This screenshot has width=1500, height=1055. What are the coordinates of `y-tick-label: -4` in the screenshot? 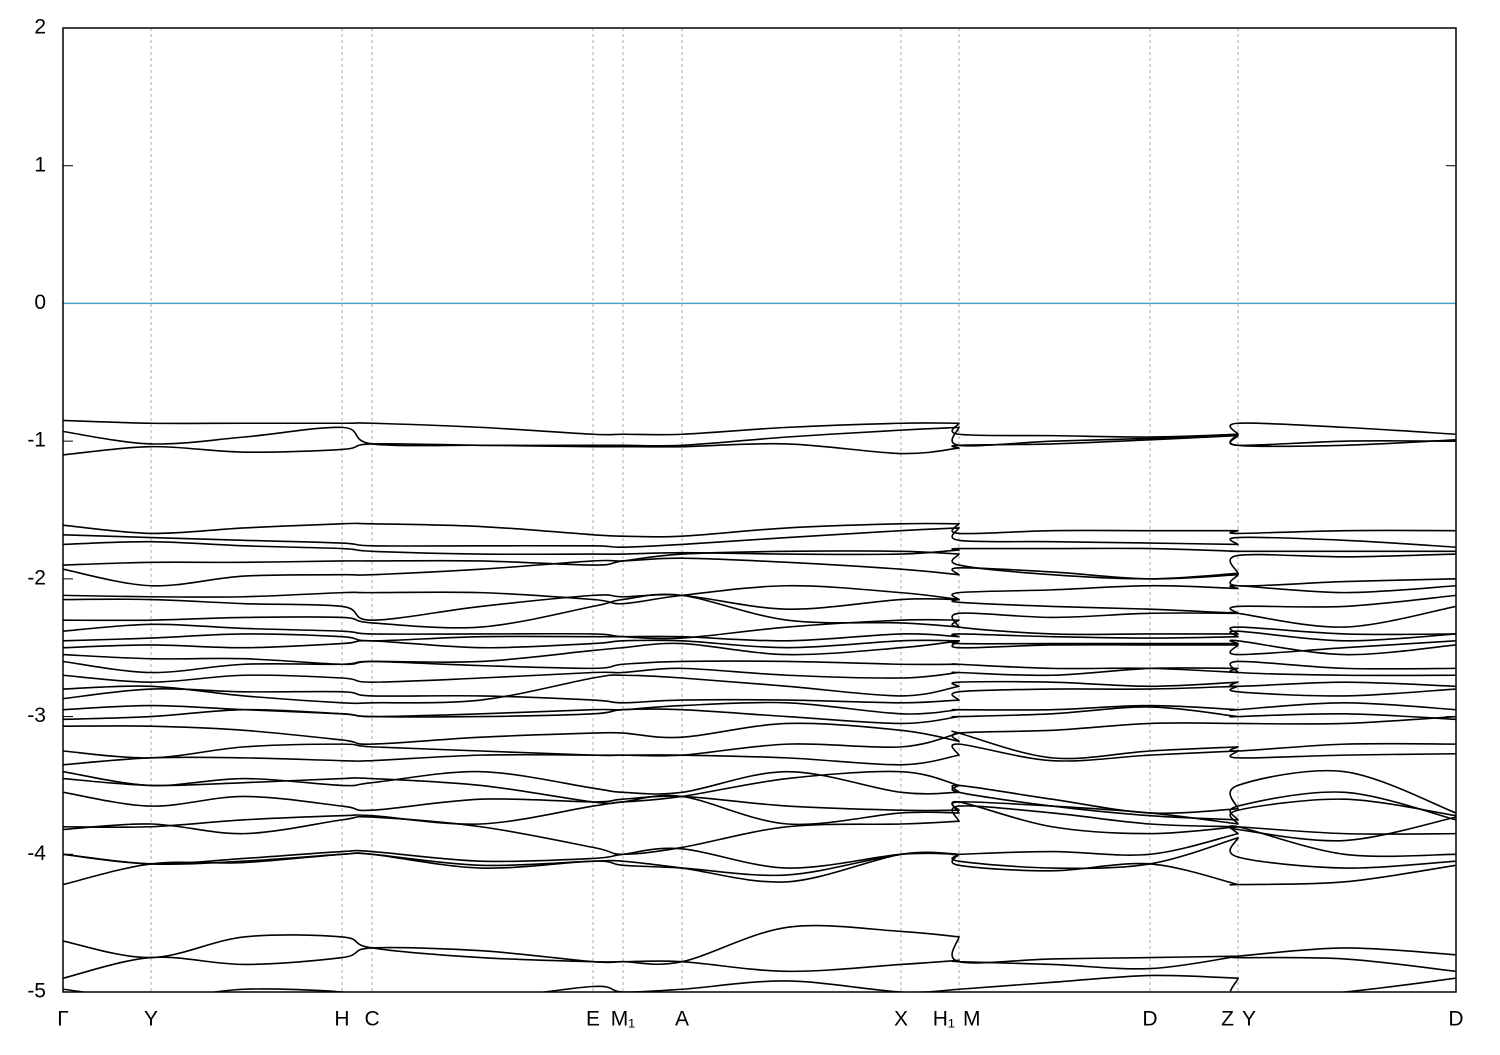 It's located at (36, 853).